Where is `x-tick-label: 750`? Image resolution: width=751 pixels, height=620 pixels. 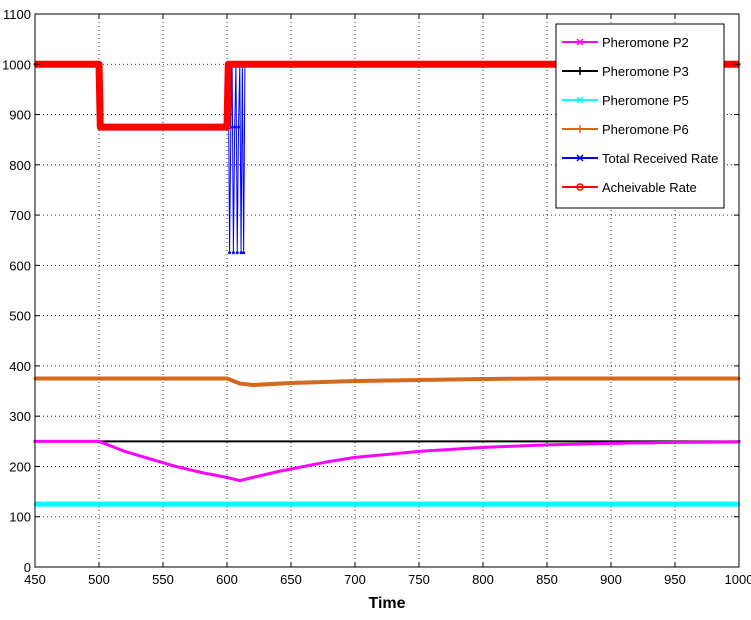
x-tick-label: 750 is located at coordinates (419, 579).